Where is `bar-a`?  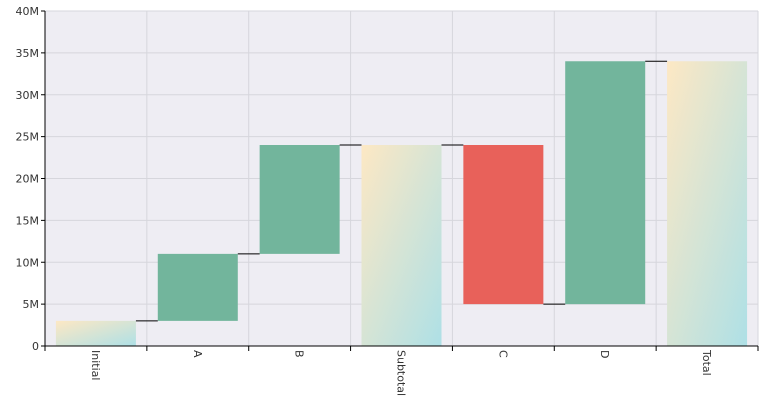
bar-a is located at coordinates (197, 287).